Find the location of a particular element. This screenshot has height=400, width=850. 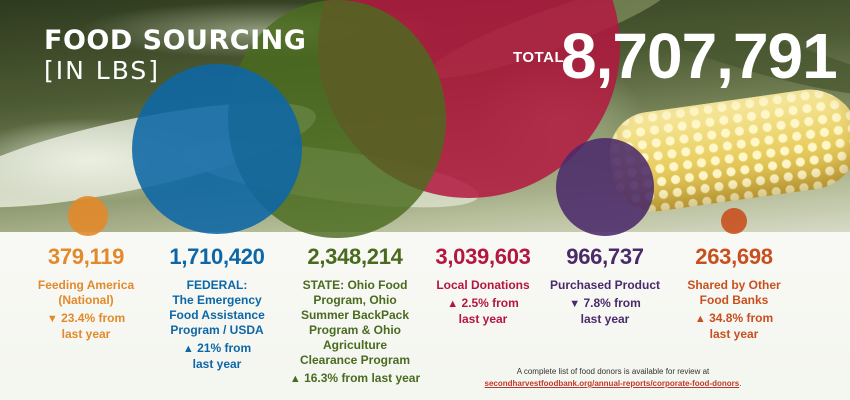

change-line: 21% from is located at coordinates (224, 348).